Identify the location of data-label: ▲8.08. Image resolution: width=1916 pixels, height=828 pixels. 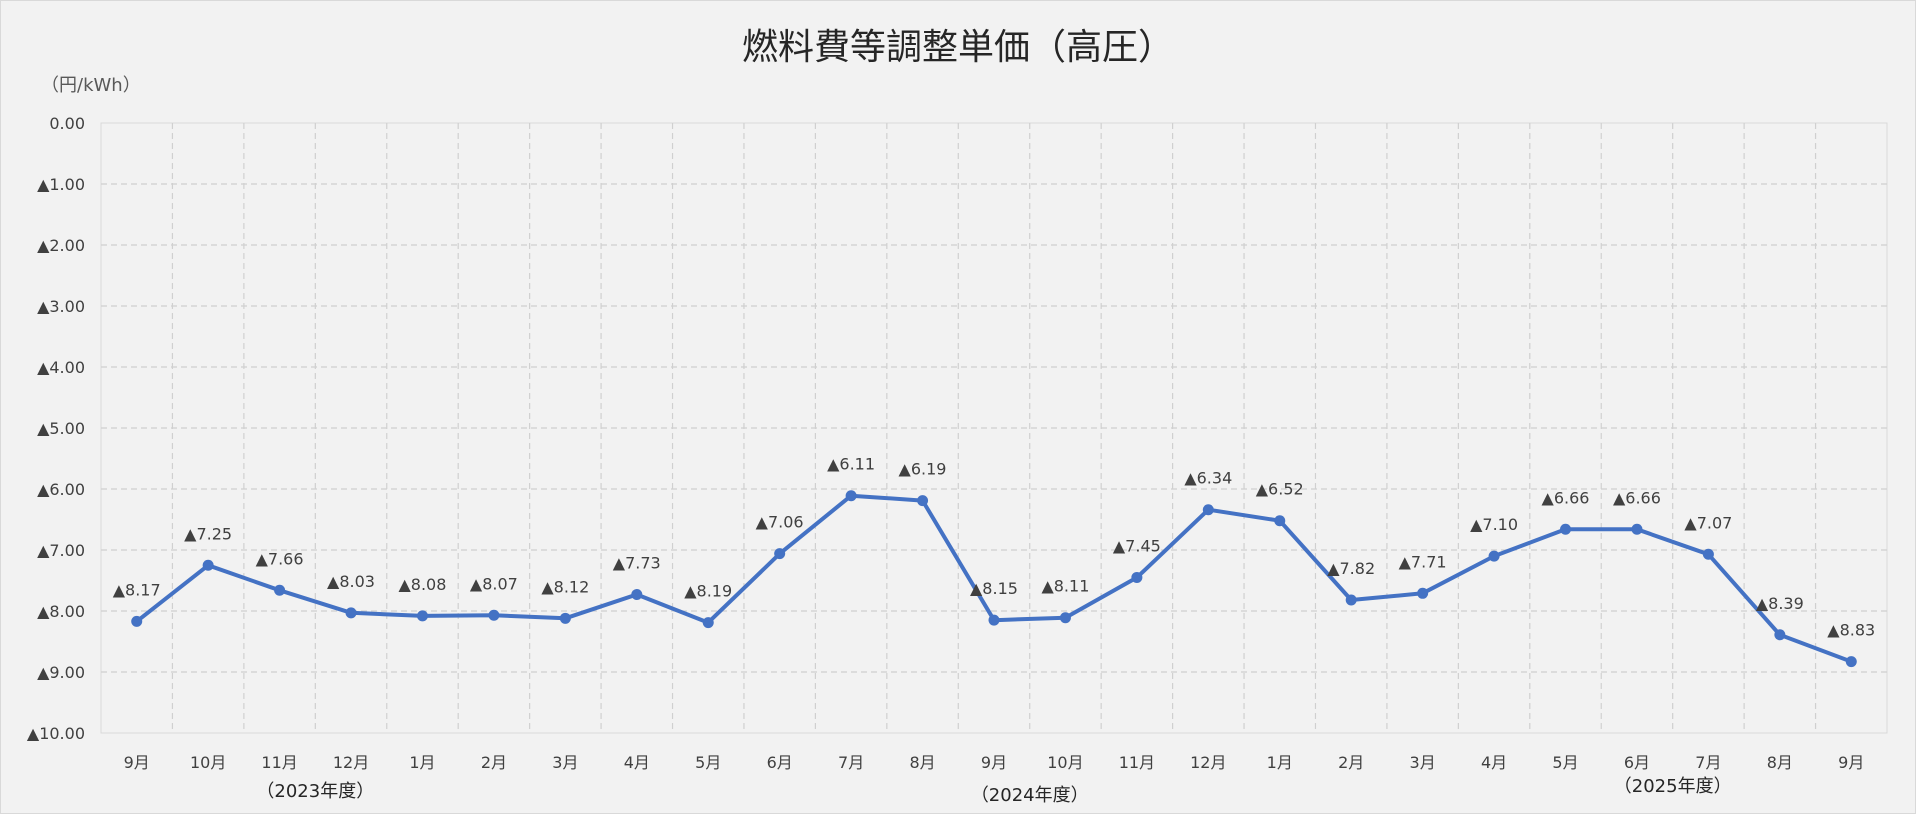
(422, 584).